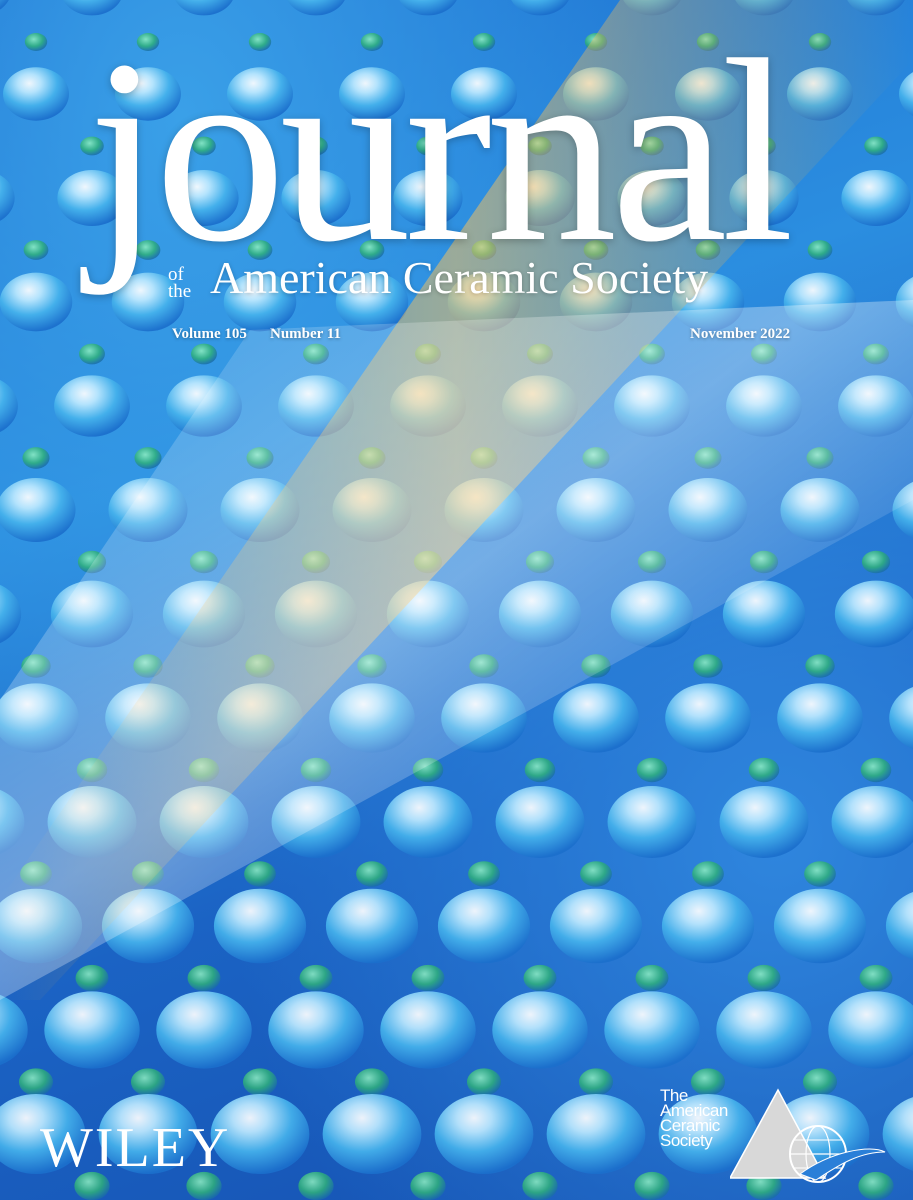 The width and height of the screenshot is (913, 1200). Describe the element at coordinates (459, 277) in the screenshot. I see `journal-subtitle: American Ceramic Society` at that location.